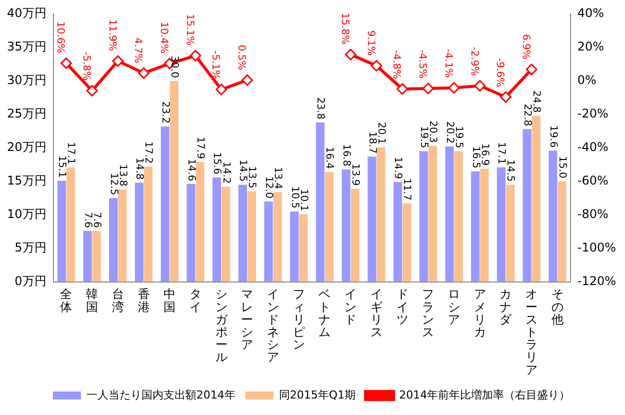  What do you see at coordinates (592, 181) in the screenshot?
I see `y2-tick-label: -60%` at bounding box center [592, 181].